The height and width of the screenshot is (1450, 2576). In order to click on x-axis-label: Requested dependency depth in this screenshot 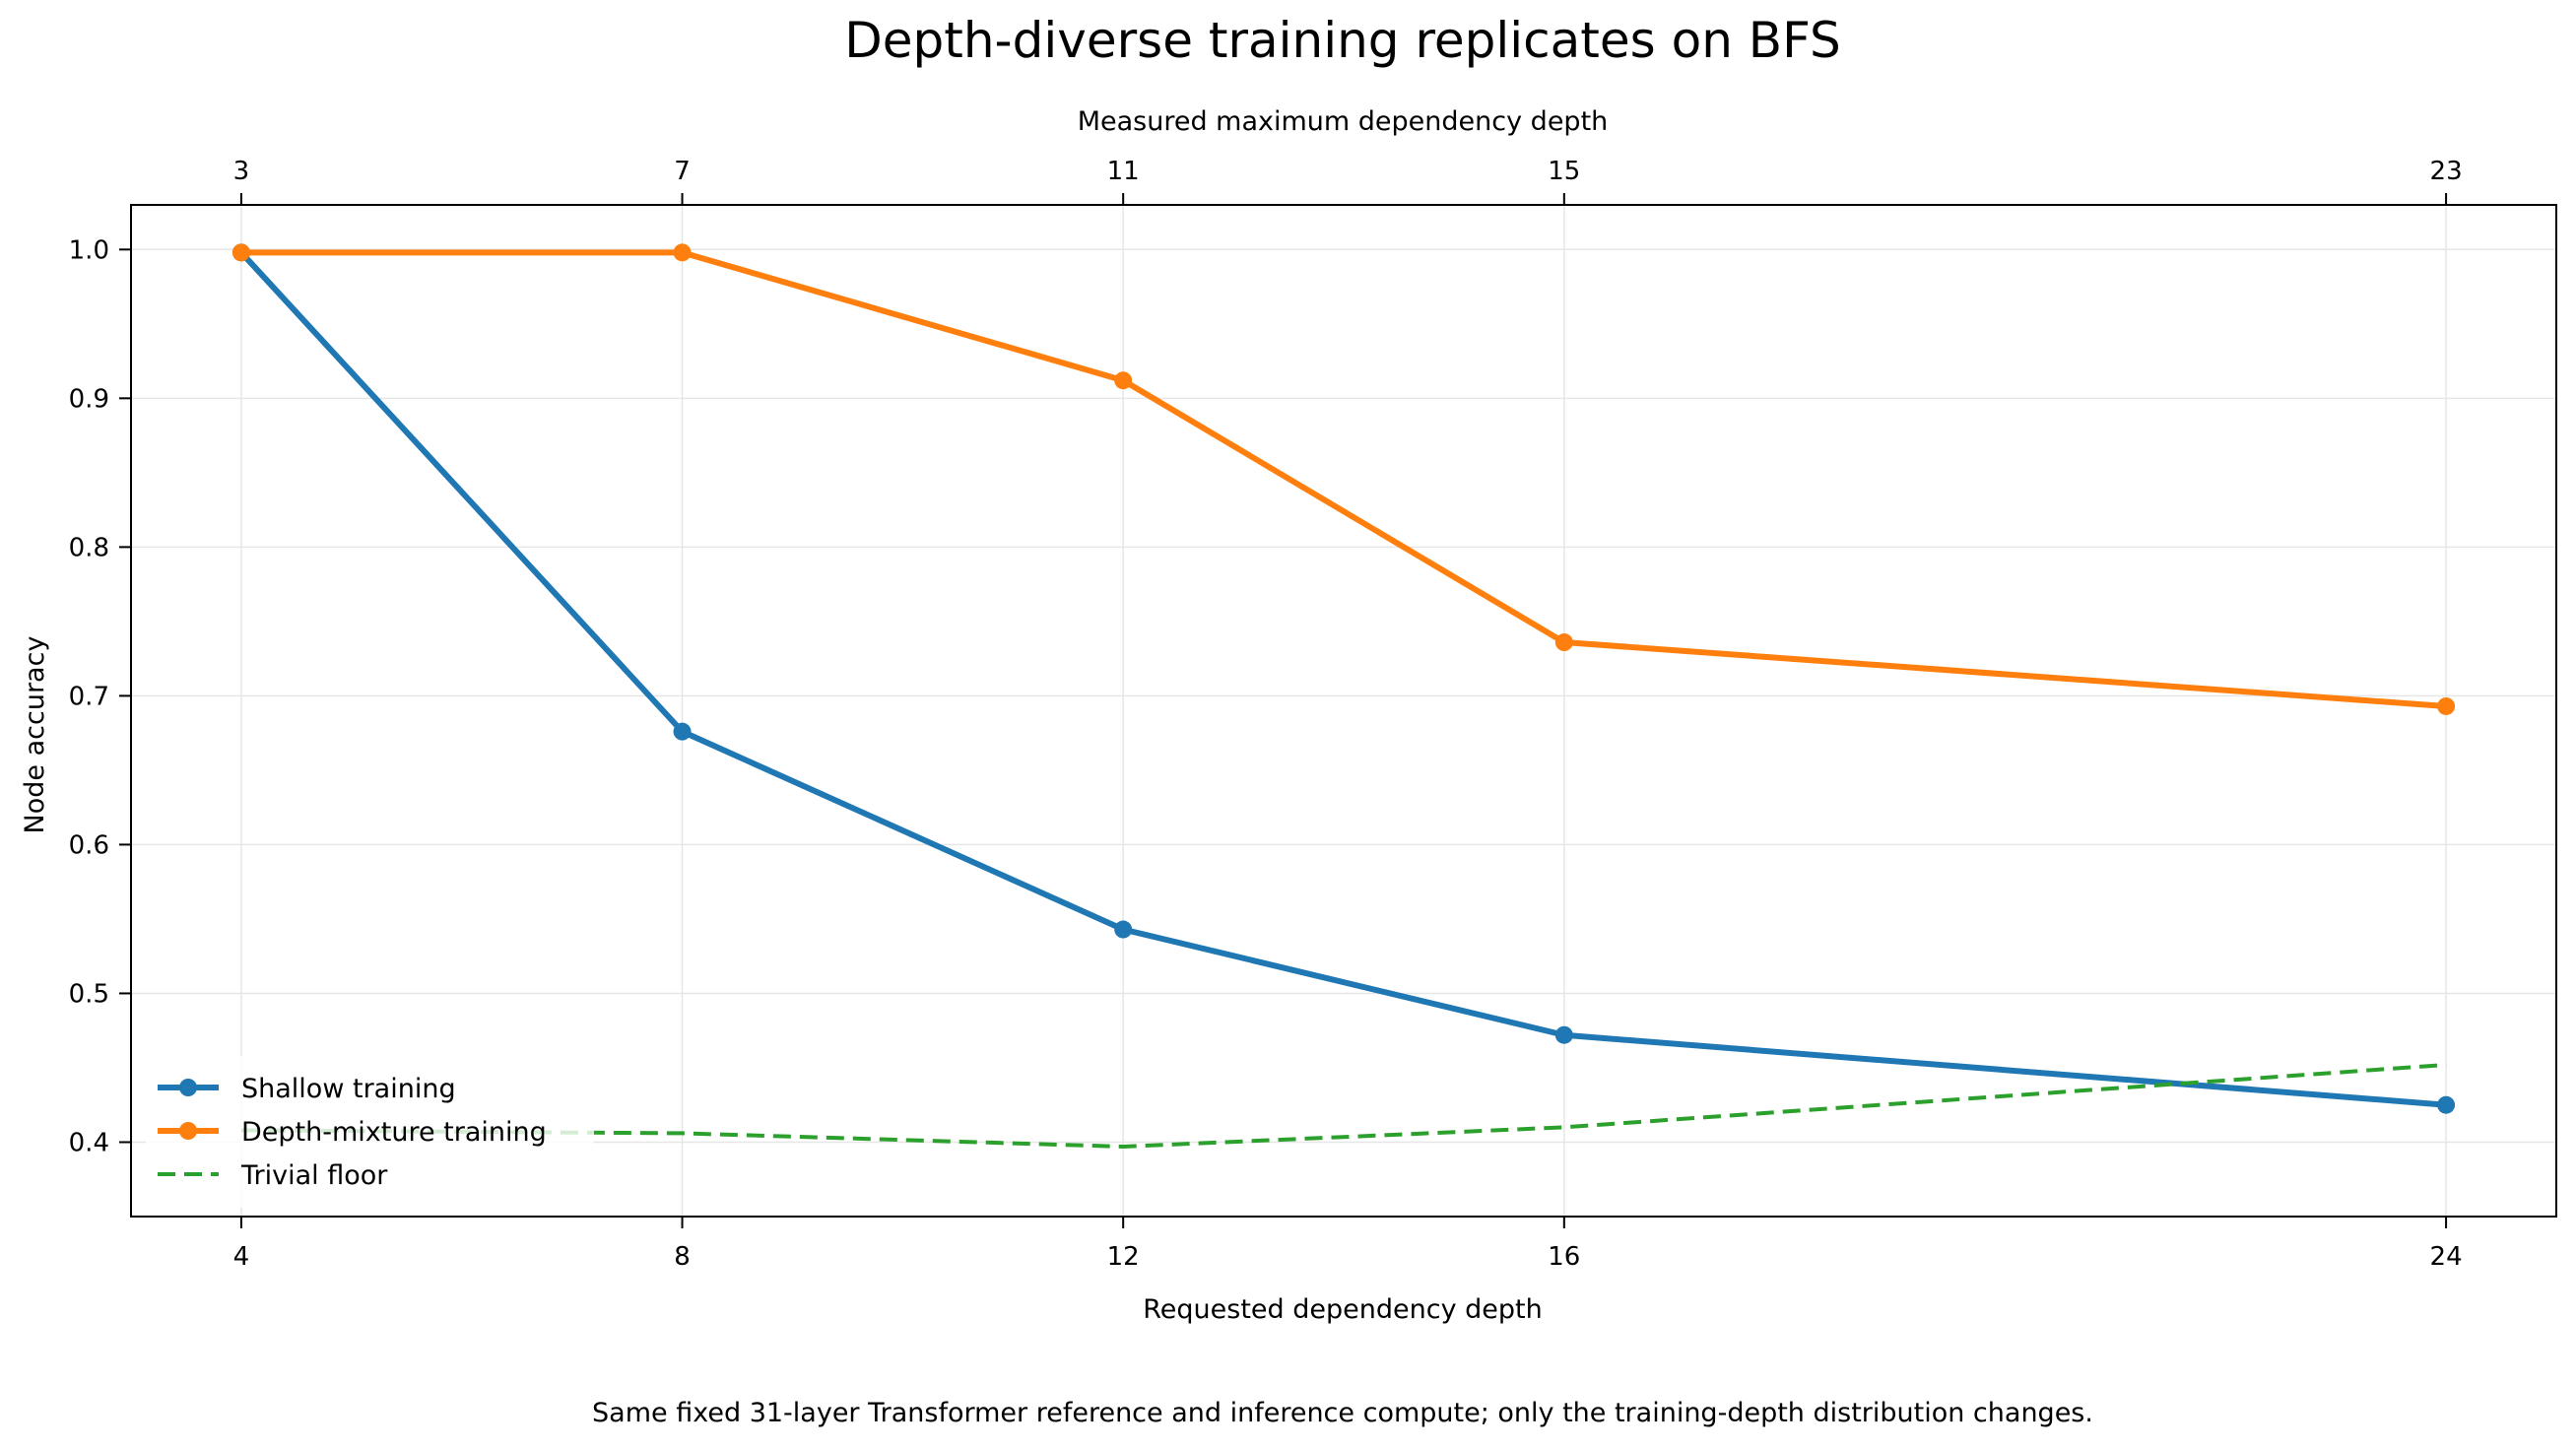, I will do `click(1343, 1310)`.